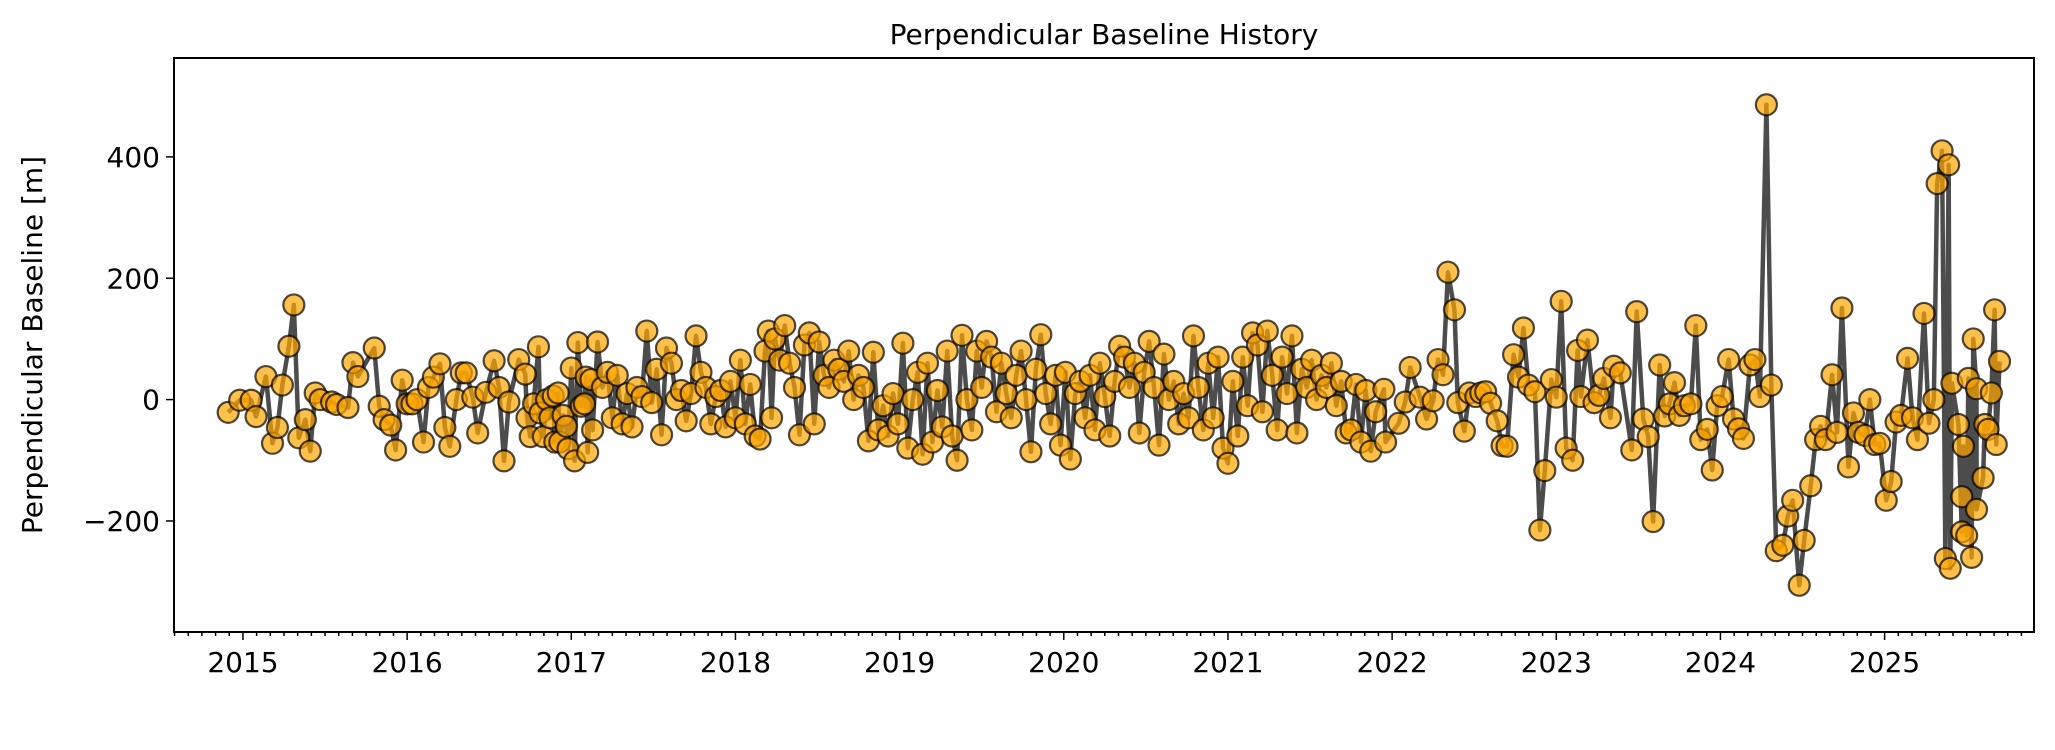 This screenshot has width=2055, height=750. I want to click on x-tick-label: 2022, so click(1391, 662).